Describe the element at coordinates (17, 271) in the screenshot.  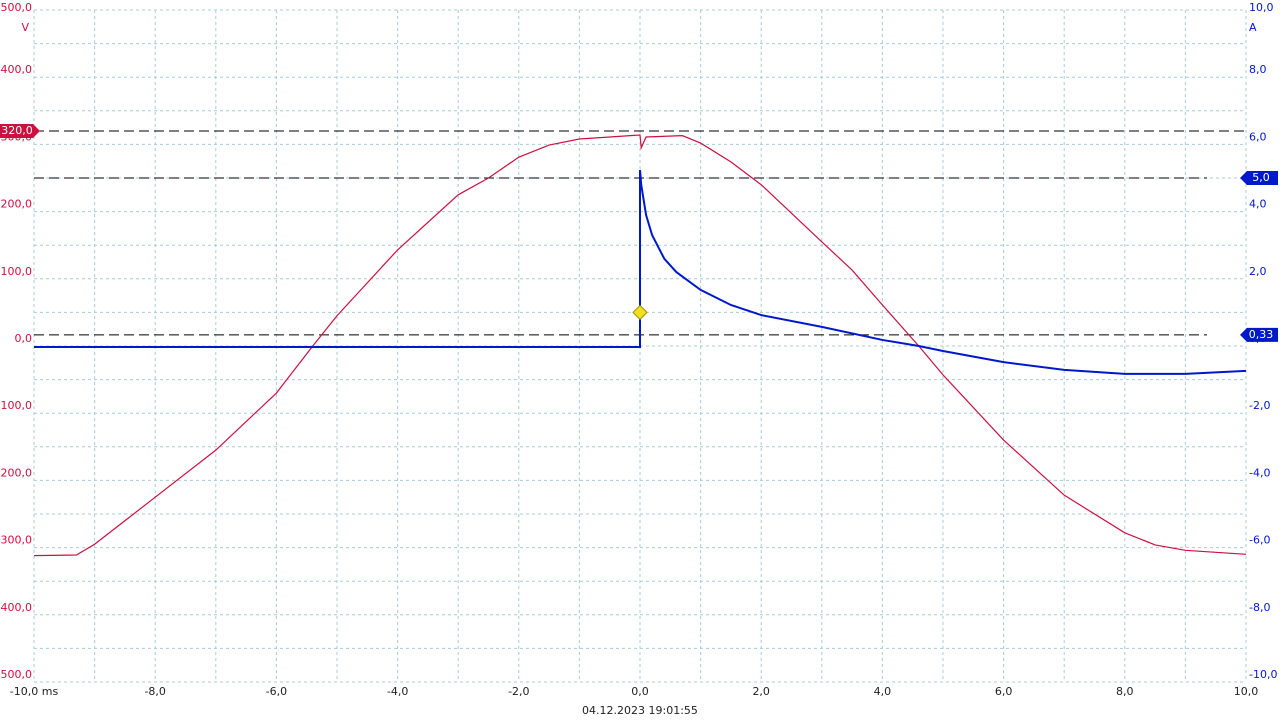
I see `y-tick-label: 100,0` at that location.